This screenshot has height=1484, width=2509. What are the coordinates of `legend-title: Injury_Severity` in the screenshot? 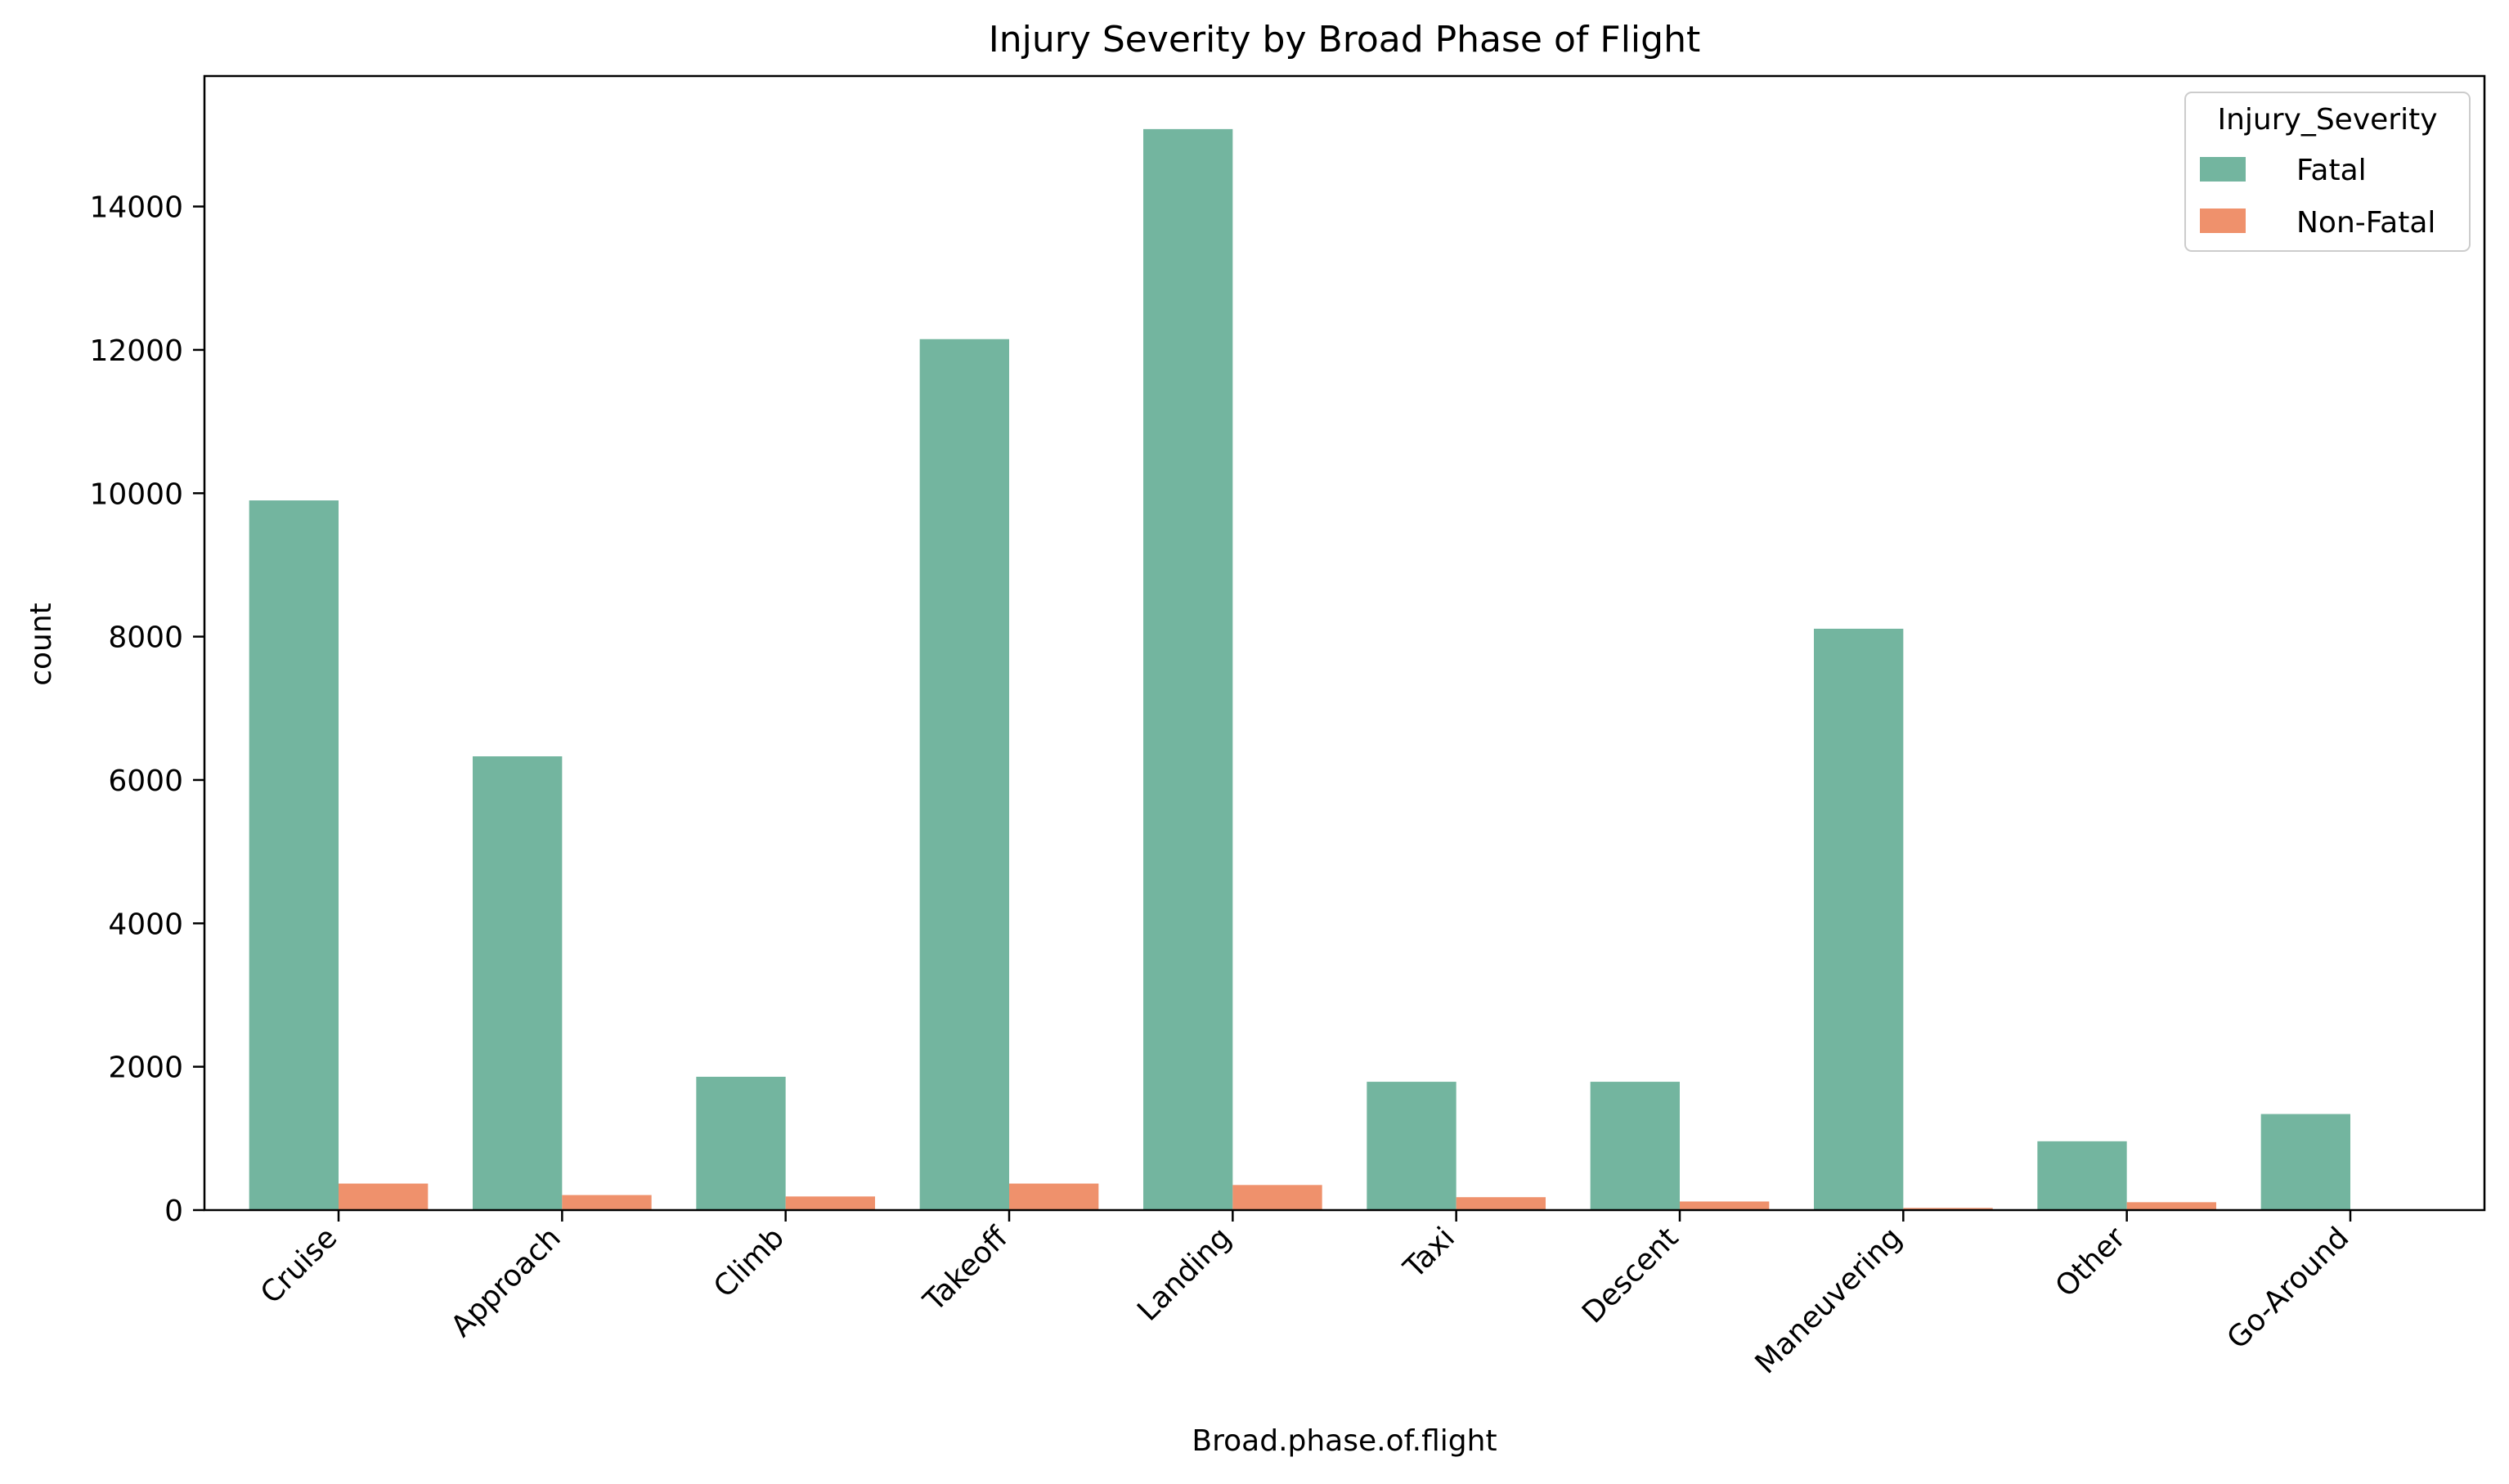 It's located at (2327, 120).